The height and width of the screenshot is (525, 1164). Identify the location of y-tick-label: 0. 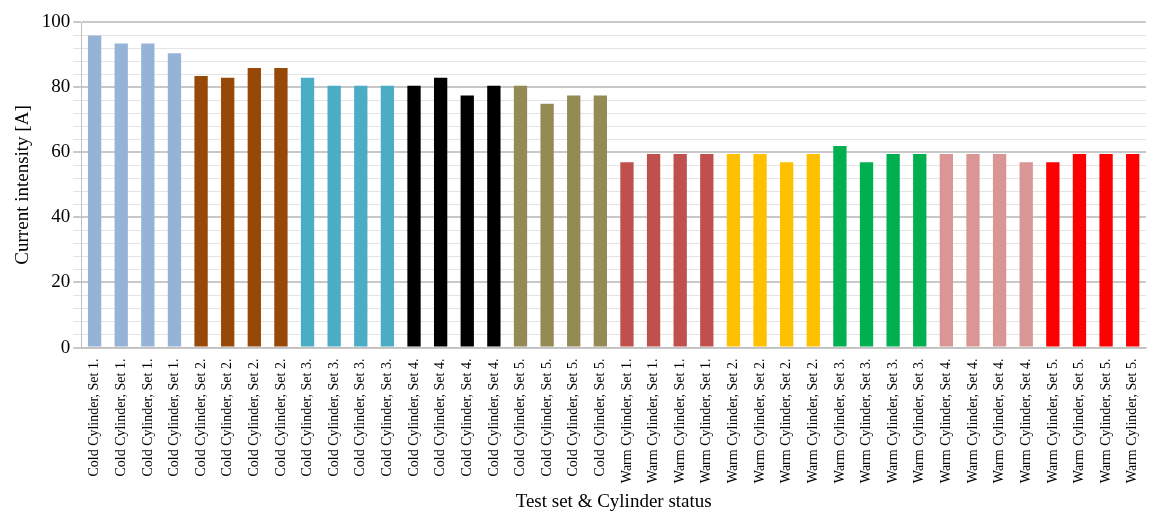
(65, 346).